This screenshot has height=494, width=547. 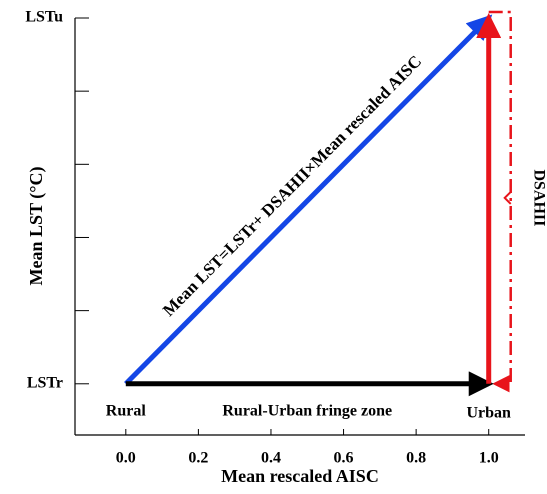 I want to click on fringe-label: Rural-Urban fringe zone, so click(x=307, y=410).